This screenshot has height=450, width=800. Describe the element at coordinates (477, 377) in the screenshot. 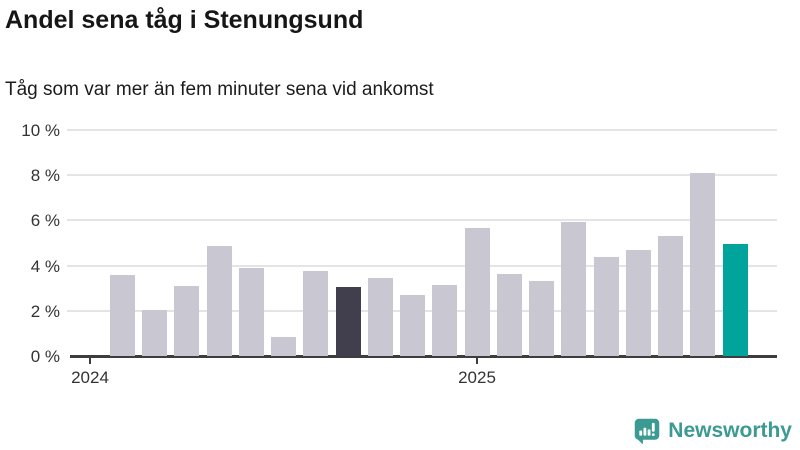

I see `x-axis-tick-label: 2025` at that location.